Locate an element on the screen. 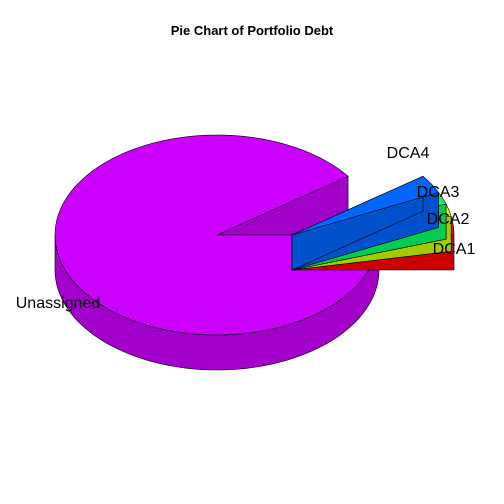 This screenshot has height=504, width=504. chart-title: Pie Chart of Portfolio Debt is located at coordinates (252, 30).